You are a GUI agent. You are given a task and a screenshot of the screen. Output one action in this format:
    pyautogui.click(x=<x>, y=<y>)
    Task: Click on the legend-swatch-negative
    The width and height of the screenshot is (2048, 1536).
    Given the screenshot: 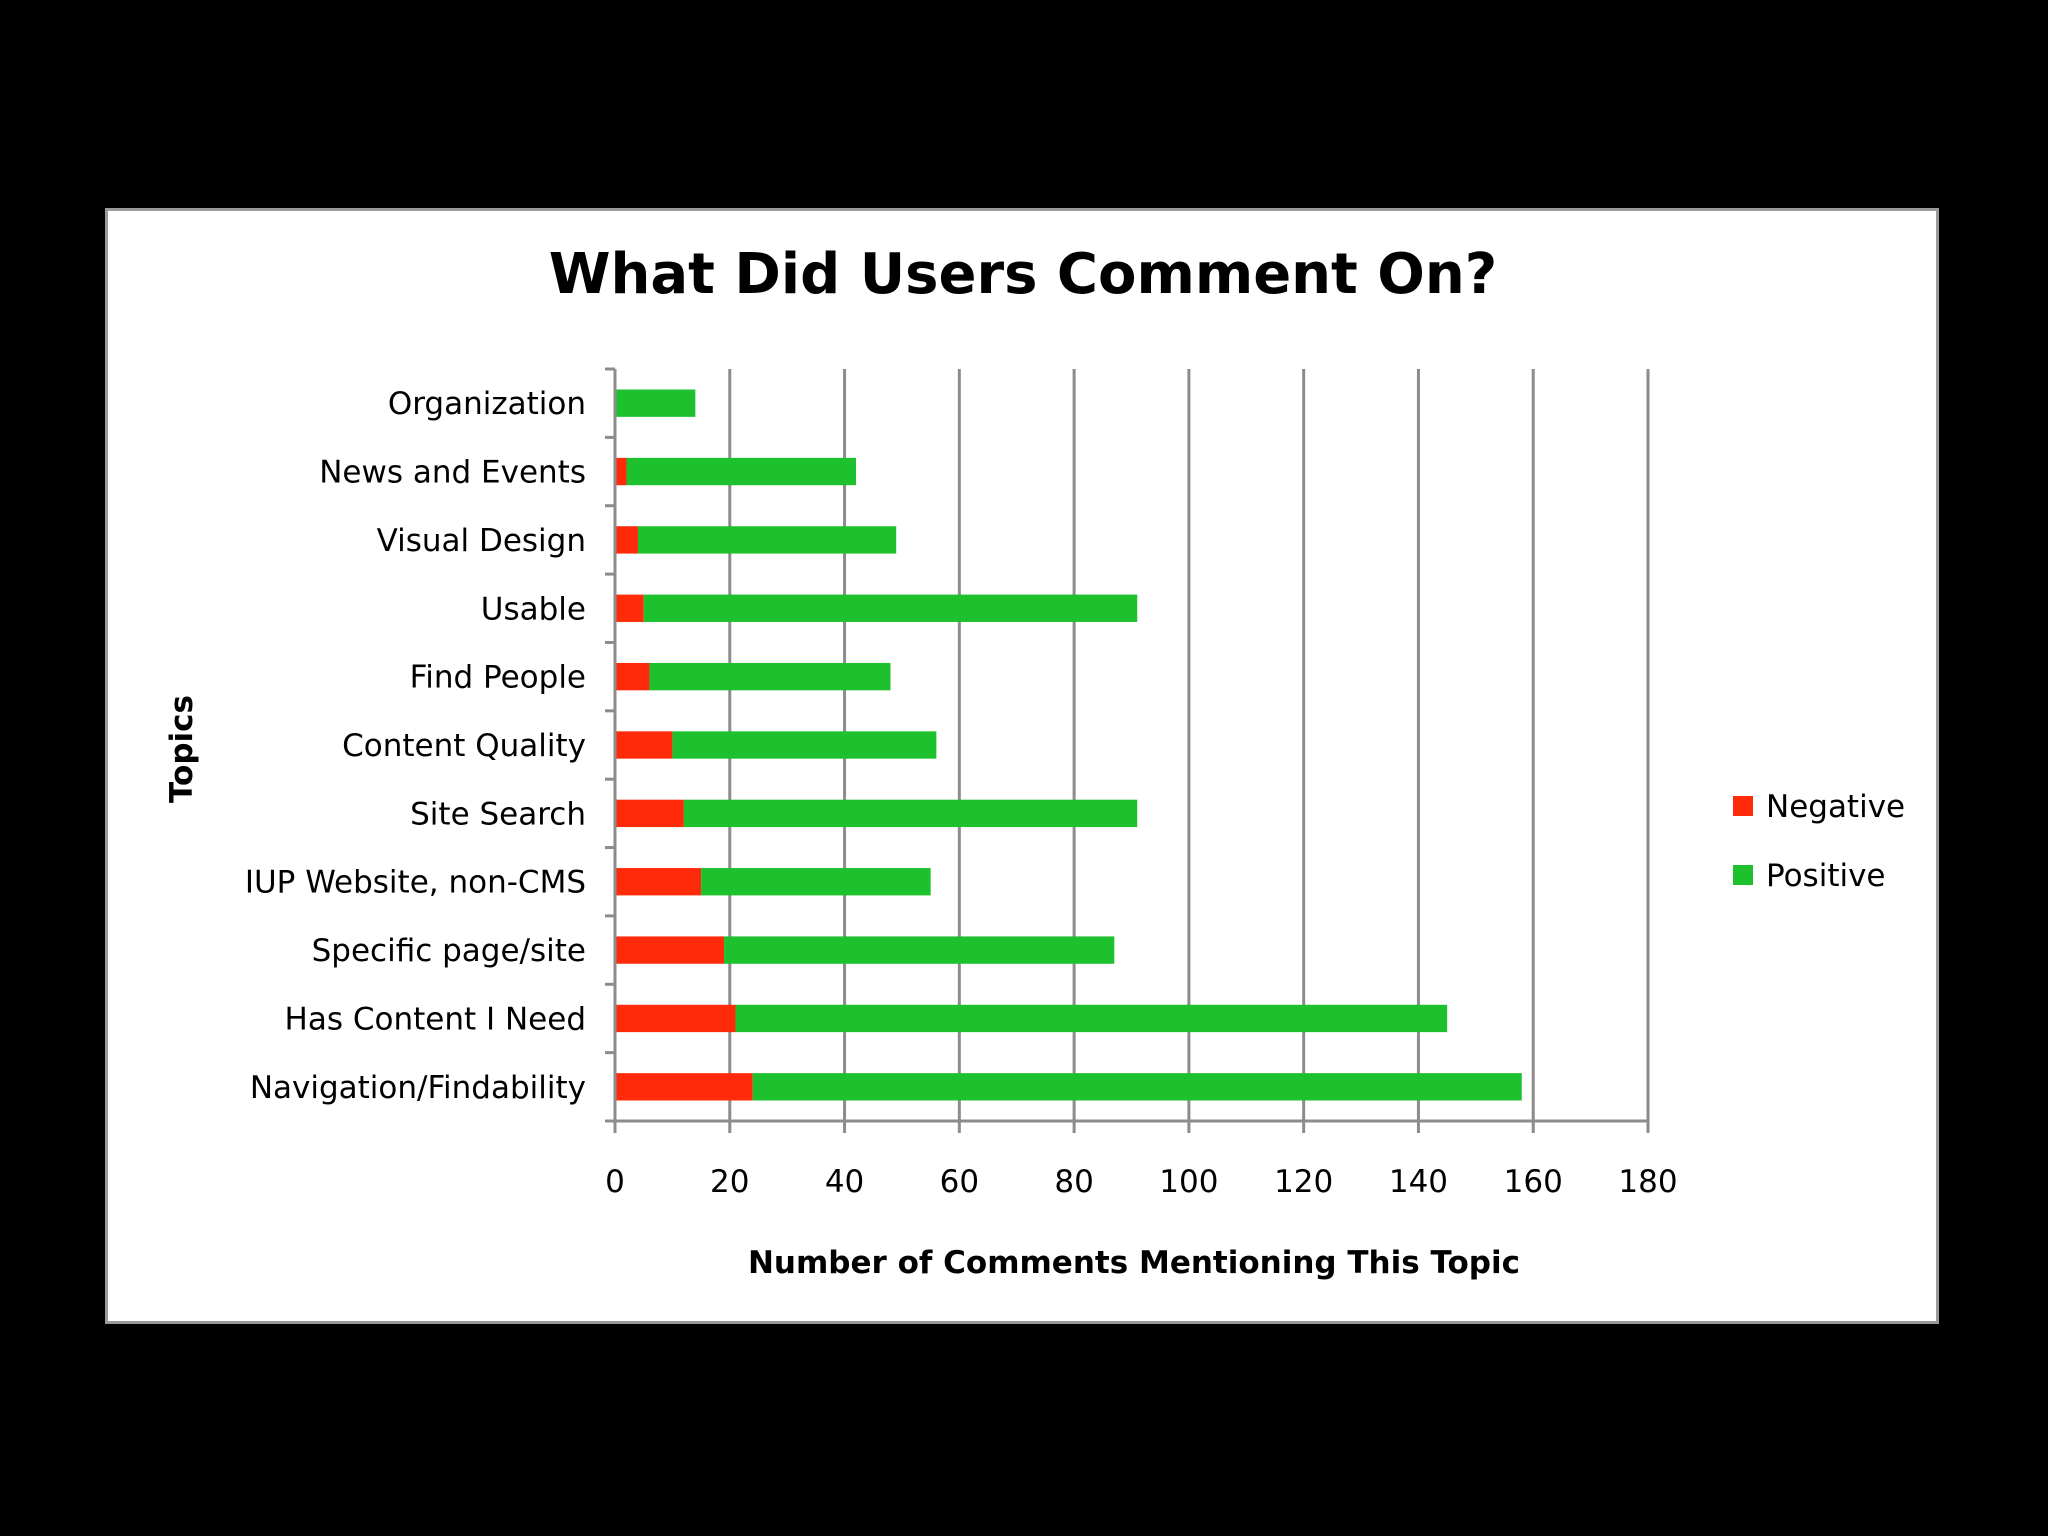 What is the action you would take?
    pyautogui.click(x=1743, y=806)
    